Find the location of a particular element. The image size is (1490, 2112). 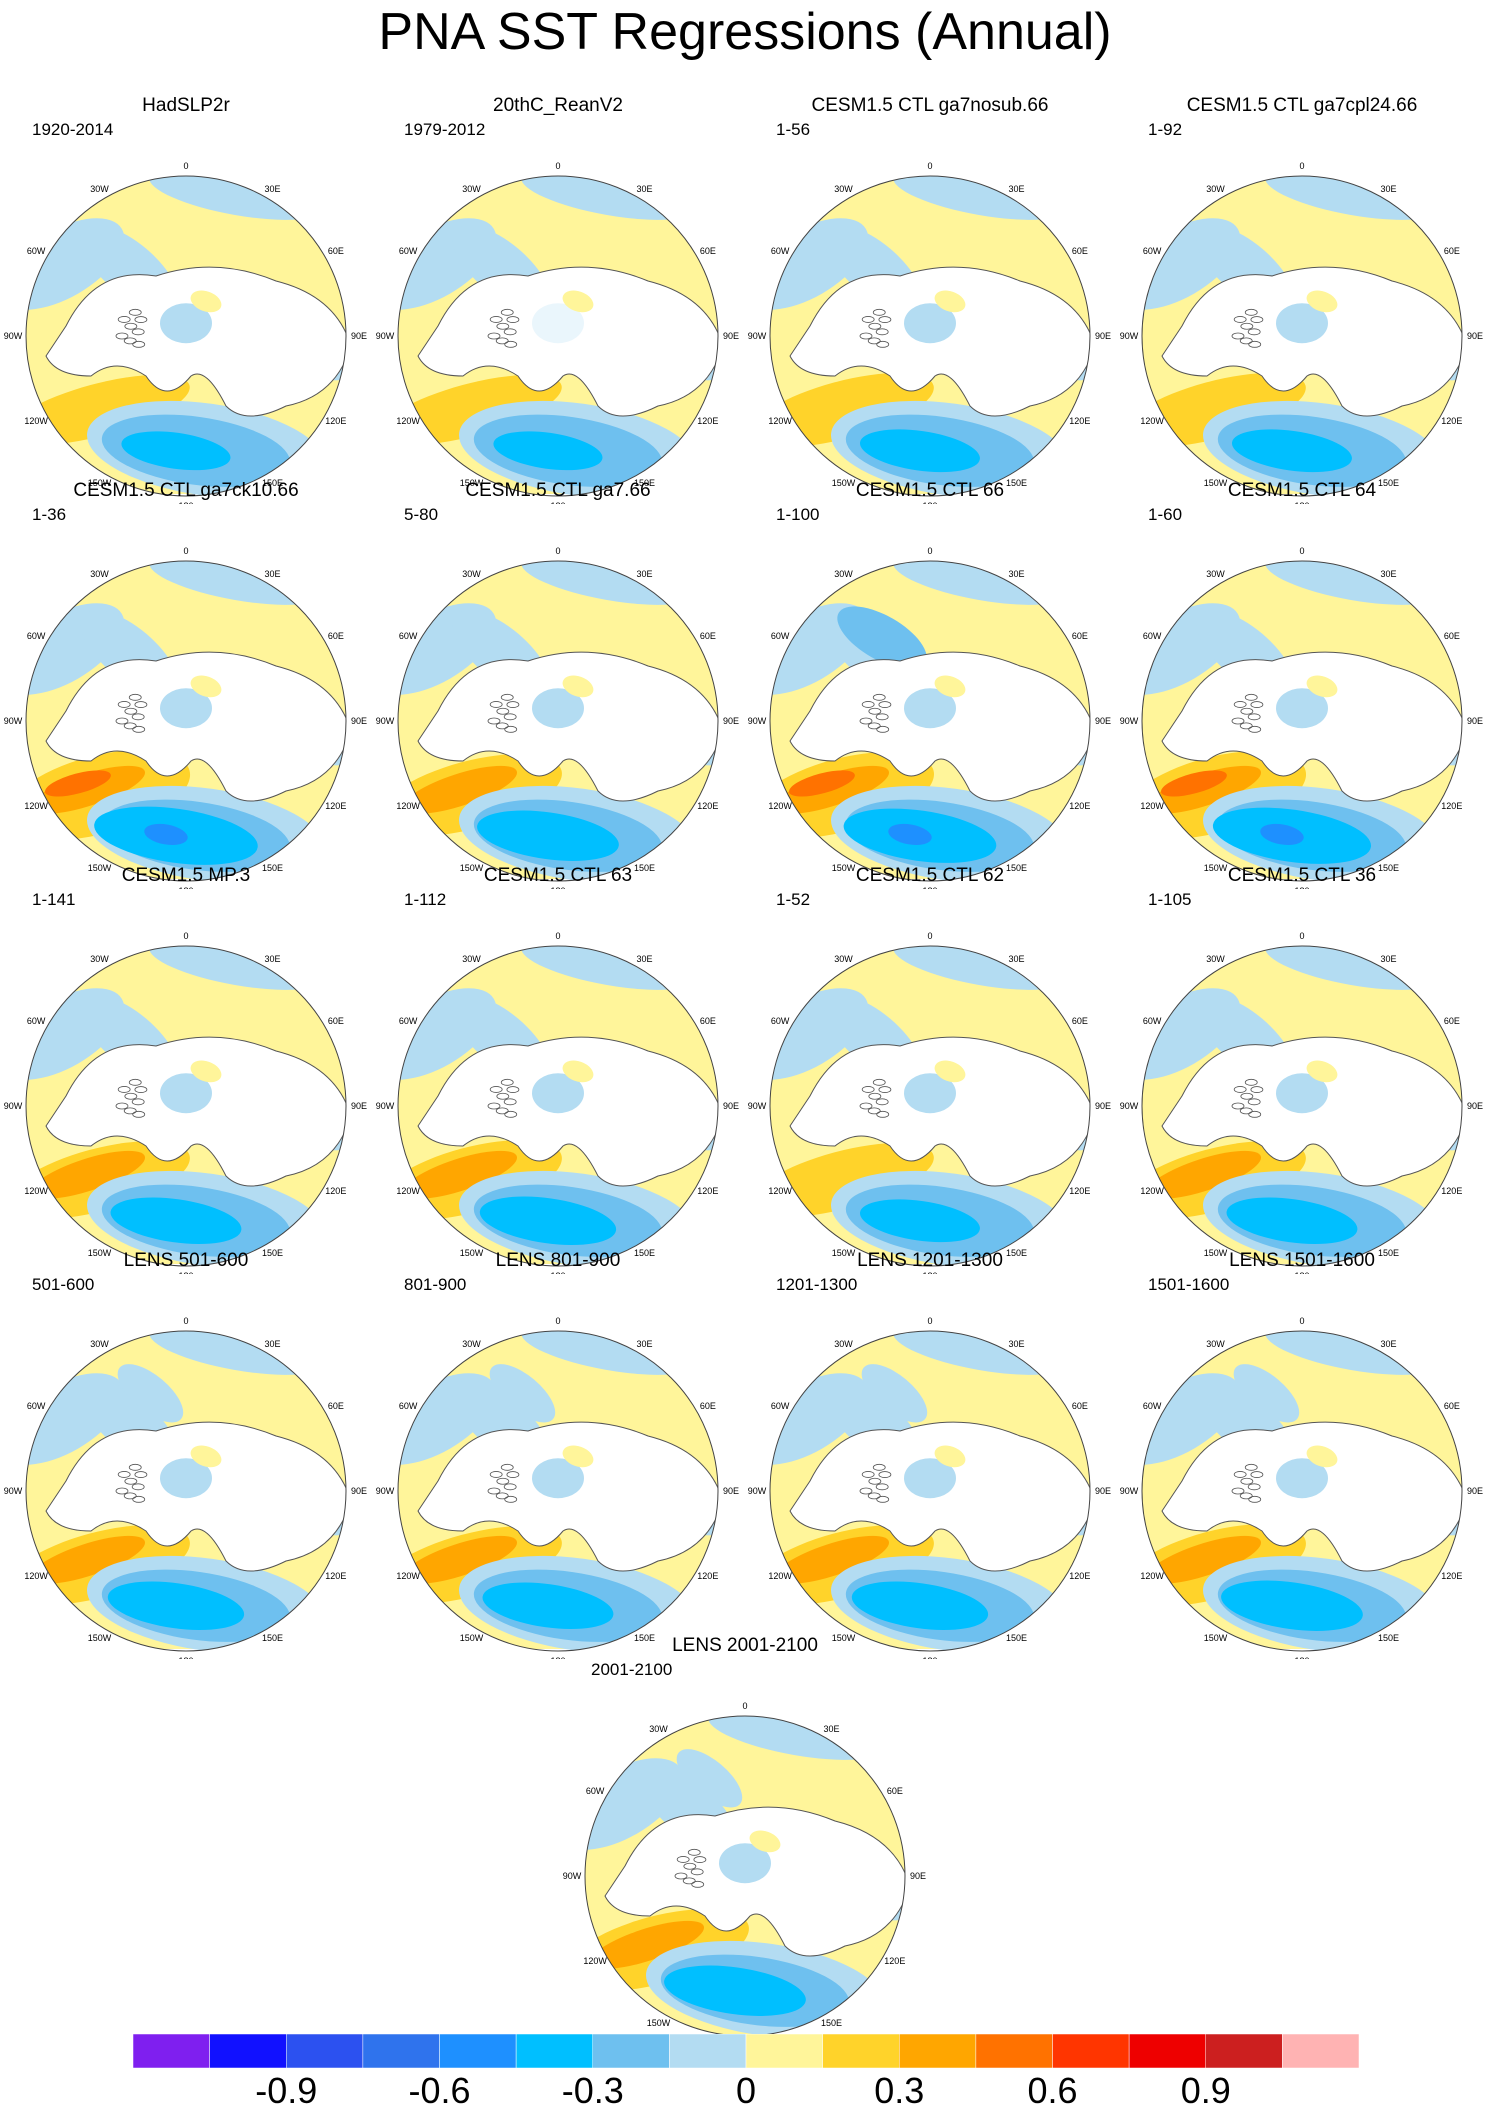

panel-year-range: 1-36 is located at coordinates (49, 514).